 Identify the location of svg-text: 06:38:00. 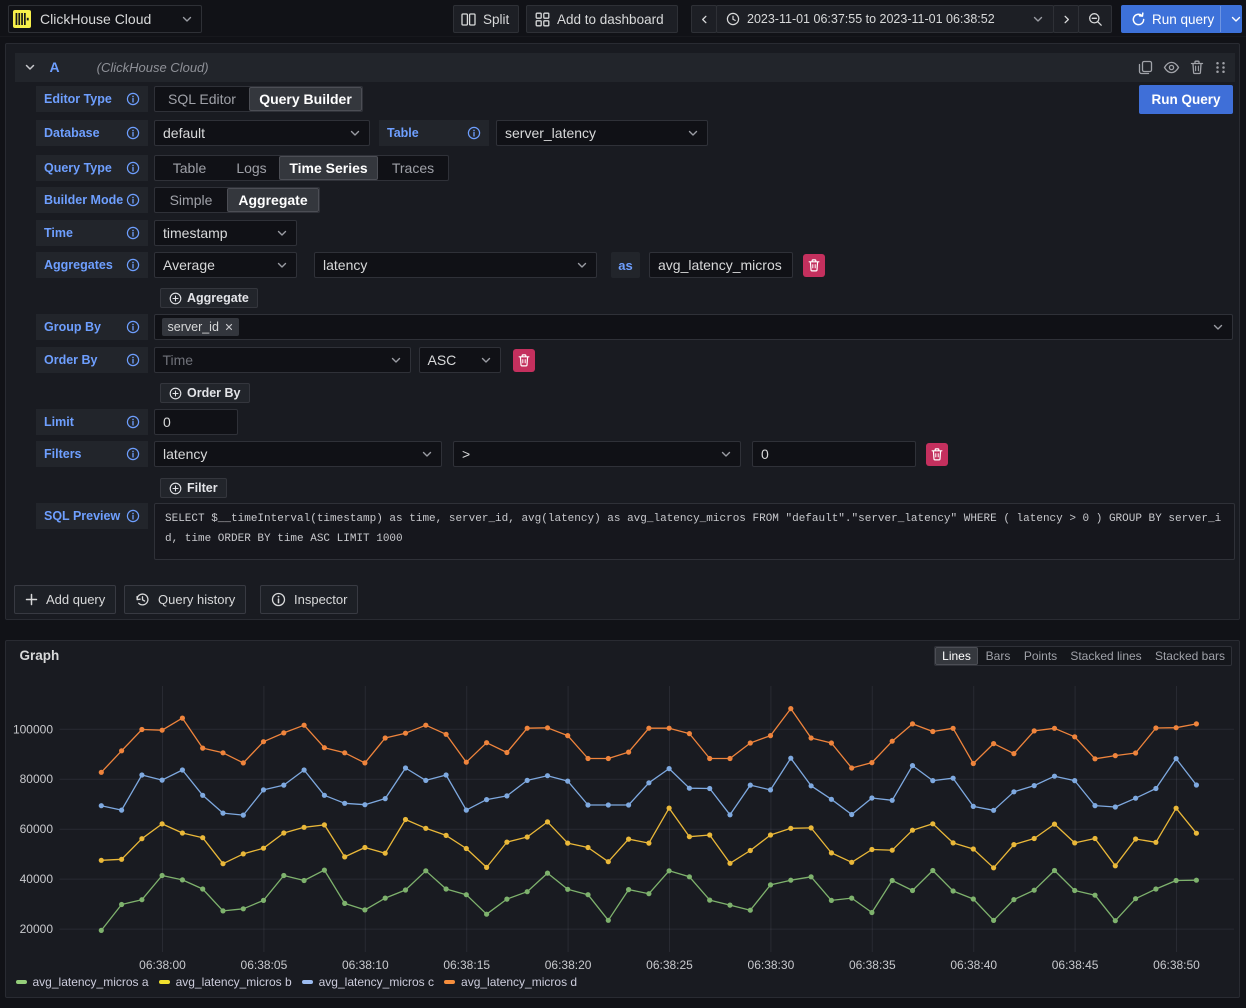
(162, 965).